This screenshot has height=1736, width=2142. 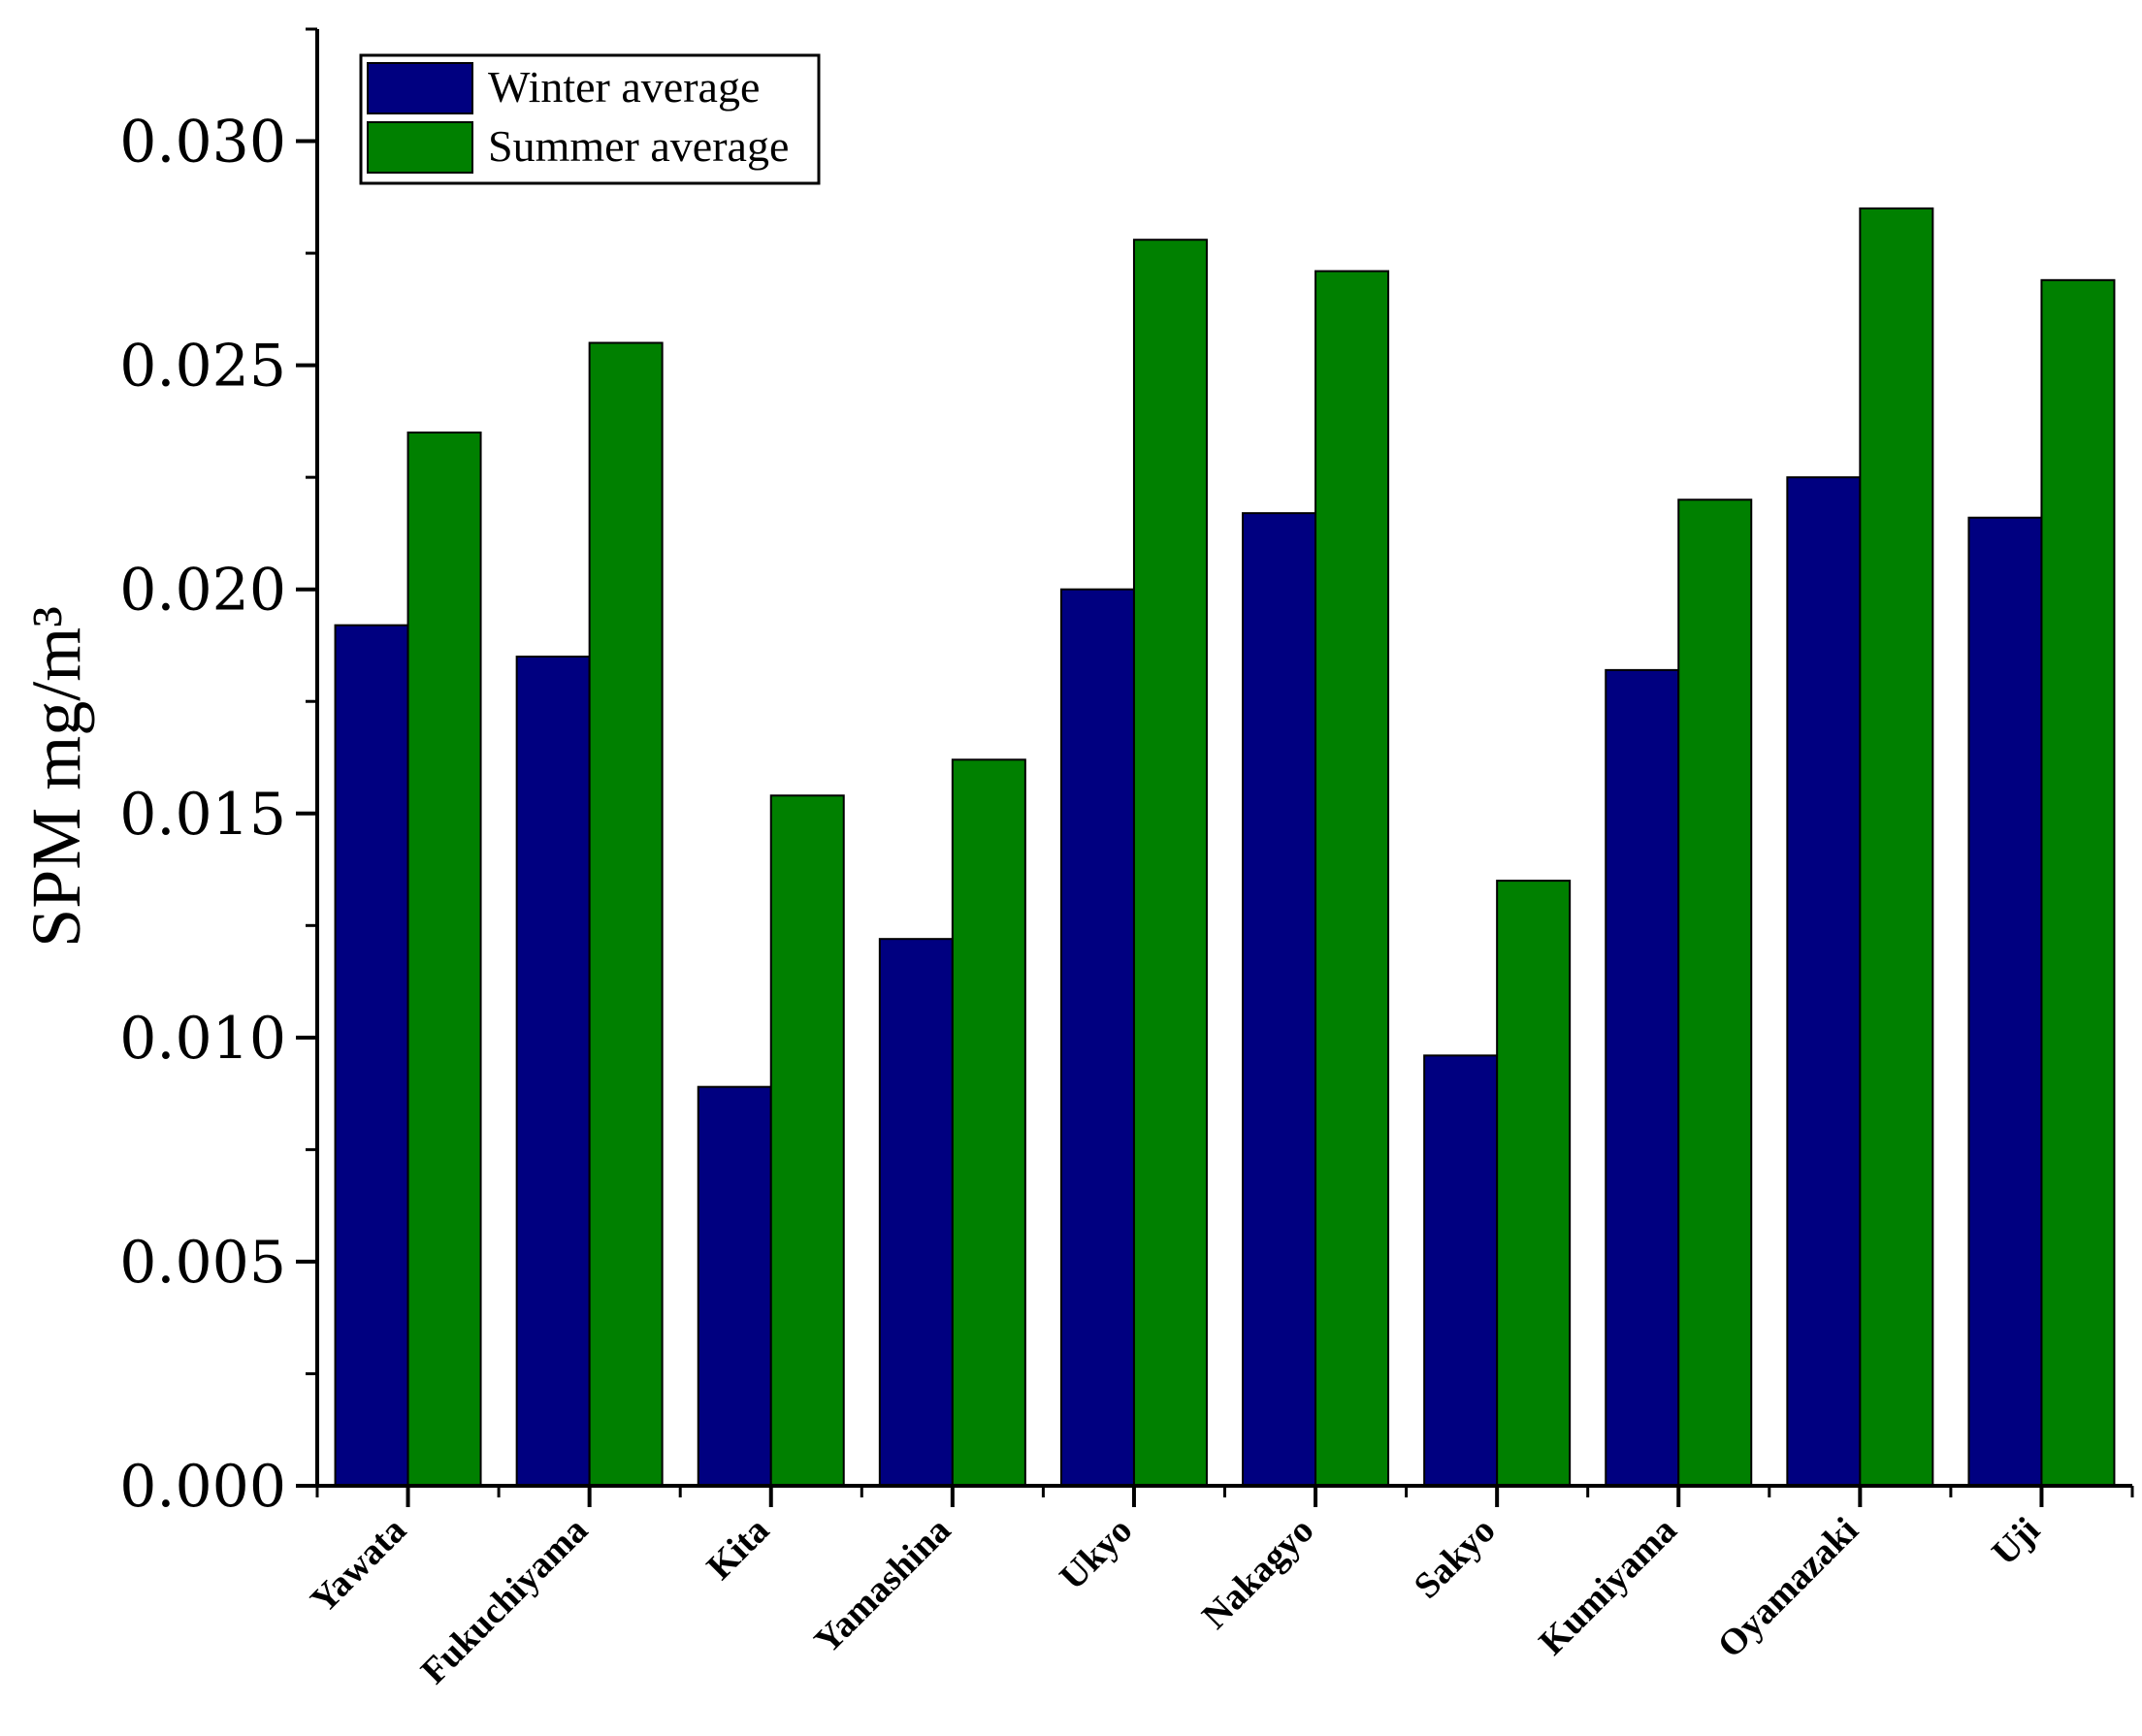 I want to click on legend-label-winter-average: Winter average, so click(x=624, y=87).